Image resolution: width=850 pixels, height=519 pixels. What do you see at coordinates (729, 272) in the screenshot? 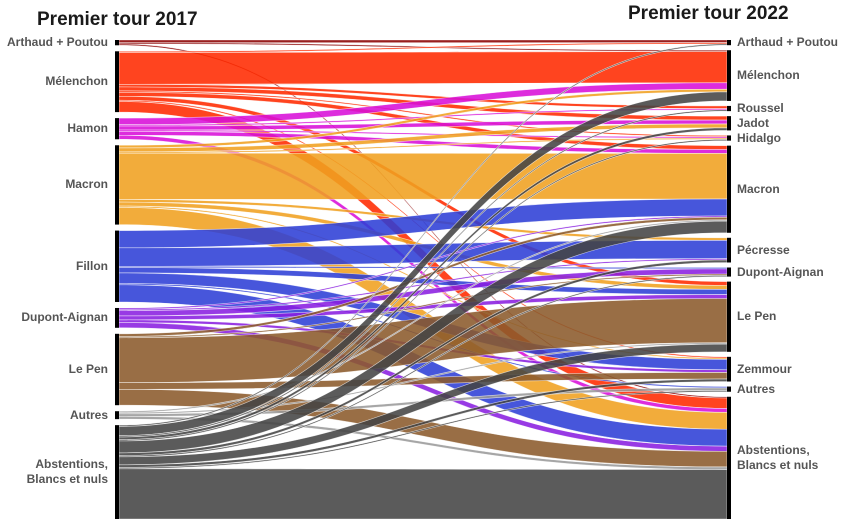
I see `node-bar-da22` at bounding box center [729, 272].